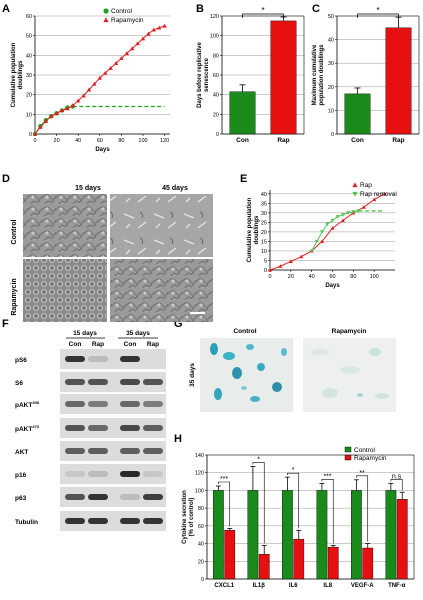  I want to click on panel-letter-f: F, so click(5, 324).